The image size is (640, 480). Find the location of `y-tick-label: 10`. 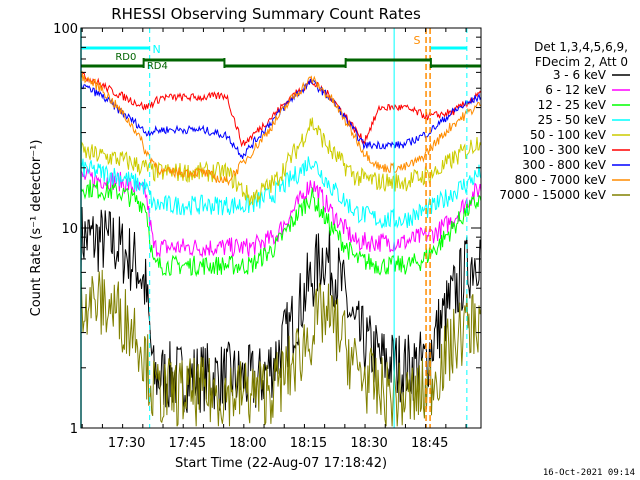

y-tick-label: 10 is located at coordinates (69, 229).